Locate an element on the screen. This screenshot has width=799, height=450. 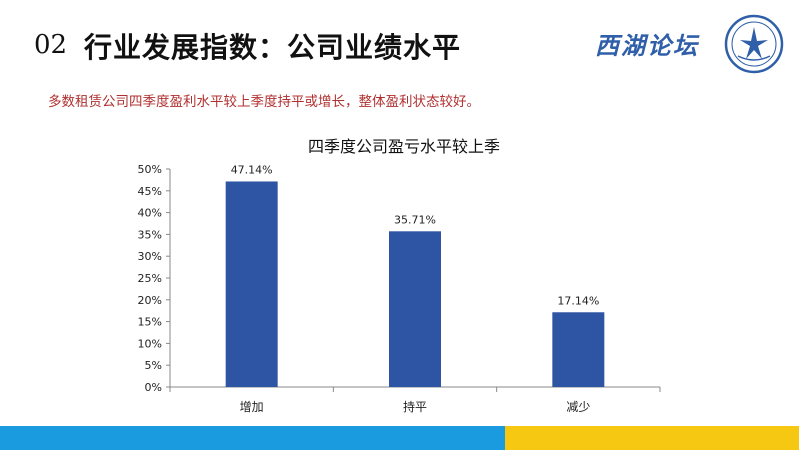
footer-bar-blue is located at coordinates (252, 438).